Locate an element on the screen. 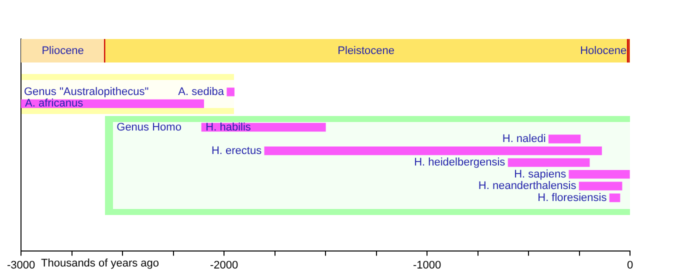  y-tick-label: H. naledi is located at coordinates (524, 139).